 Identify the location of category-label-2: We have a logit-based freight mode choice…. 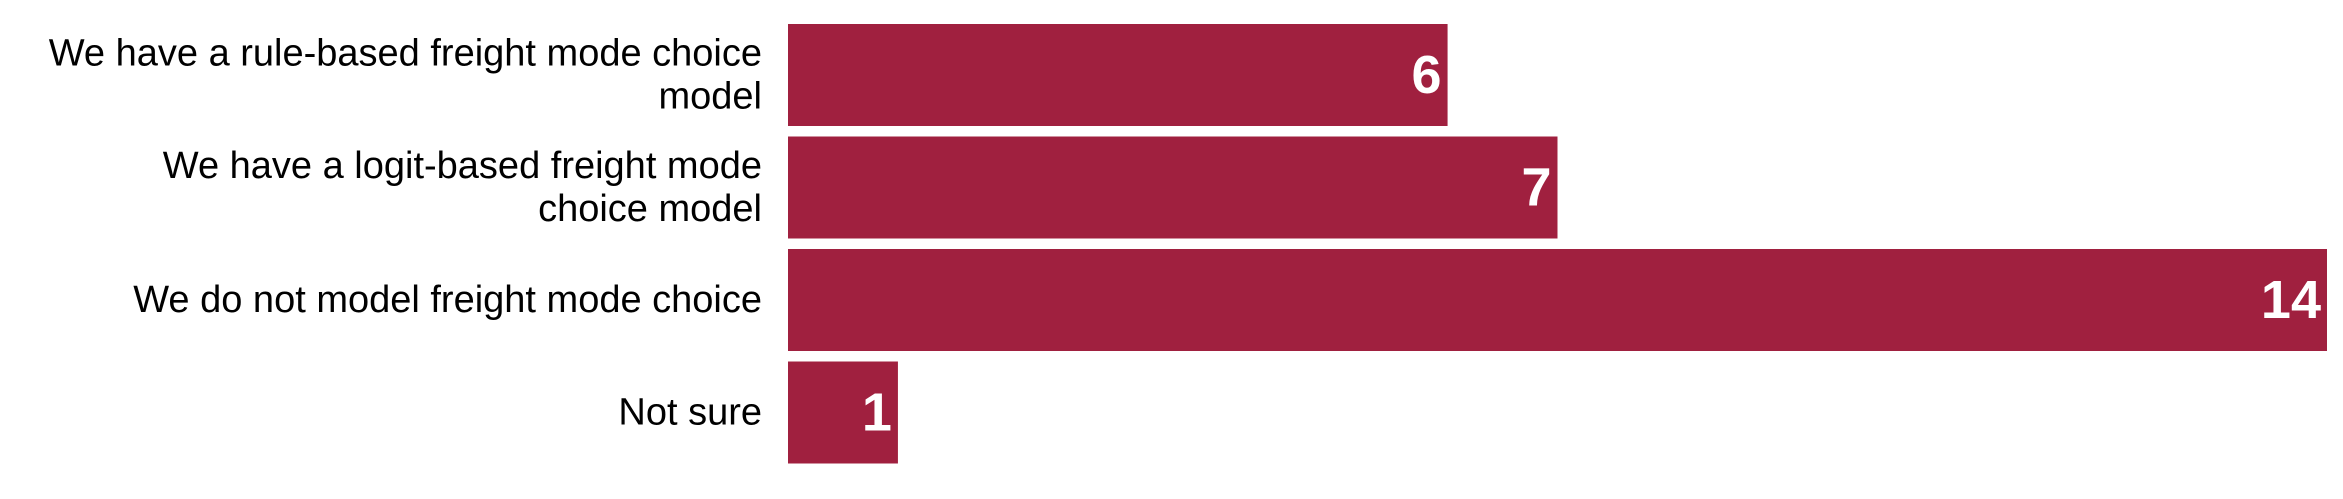
(462, 187).